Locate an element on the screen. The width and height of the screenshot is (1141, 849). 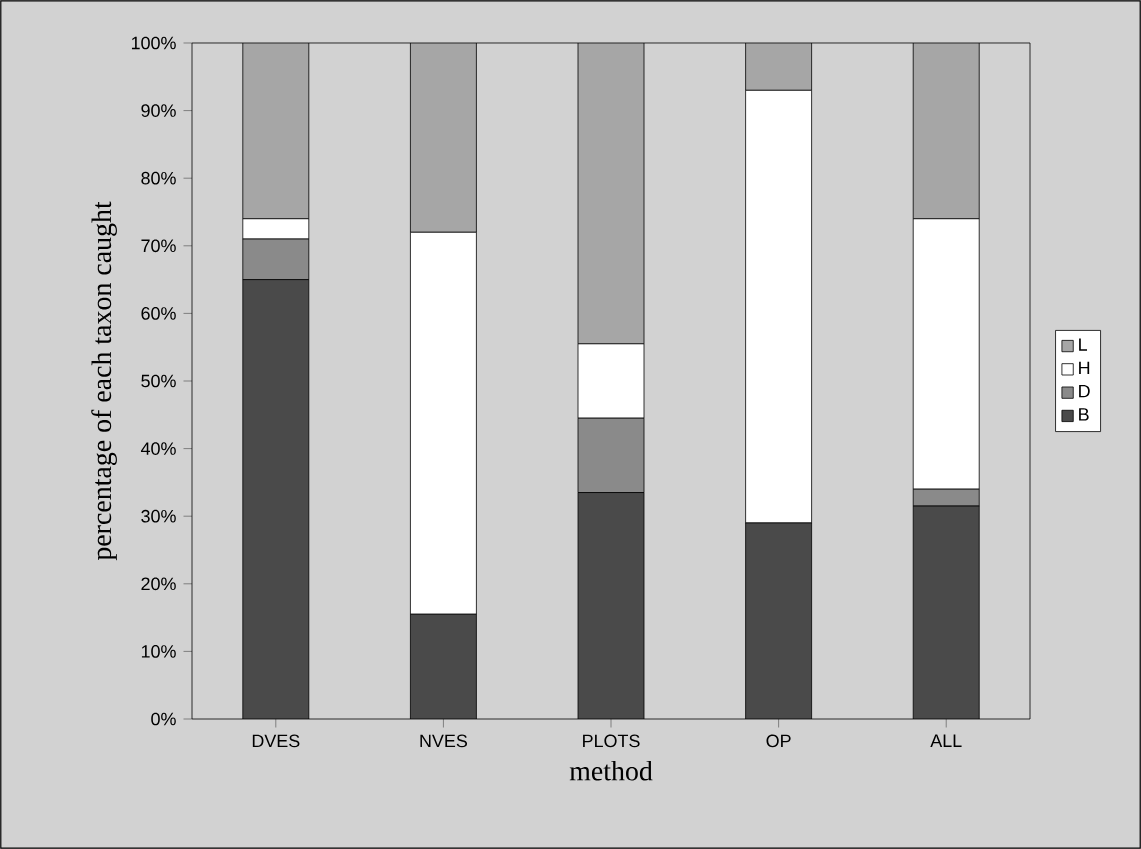
x-tick-label: PLOTS is located at coordinates (611, 741).